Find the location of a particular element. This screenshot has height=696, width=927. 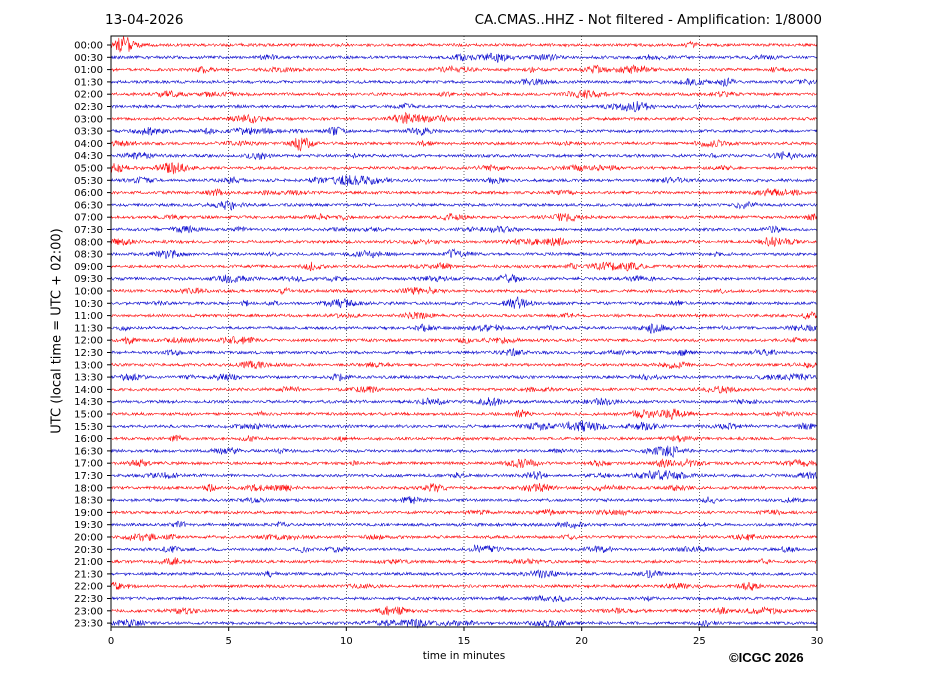

y-tick-label: 19:00 is located at coordinates (88, 513).